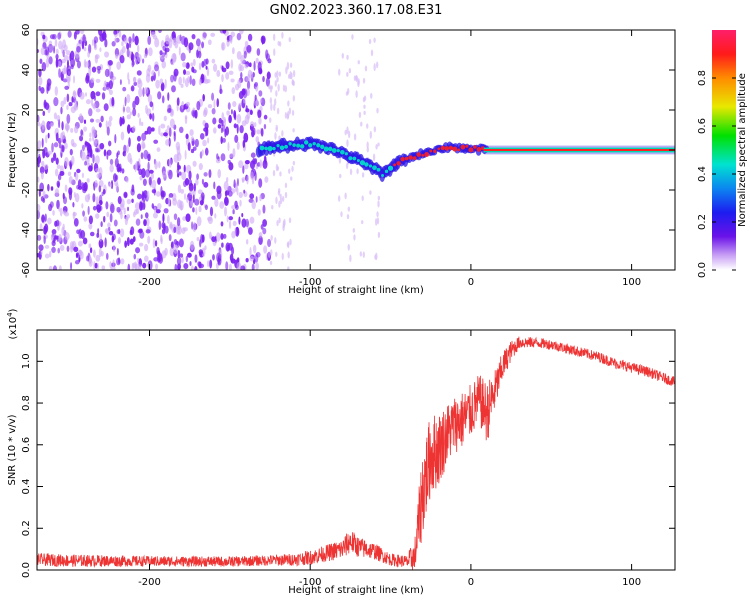  I want to click on spectrogram-y-tick-label: -60, so click(26, 270).